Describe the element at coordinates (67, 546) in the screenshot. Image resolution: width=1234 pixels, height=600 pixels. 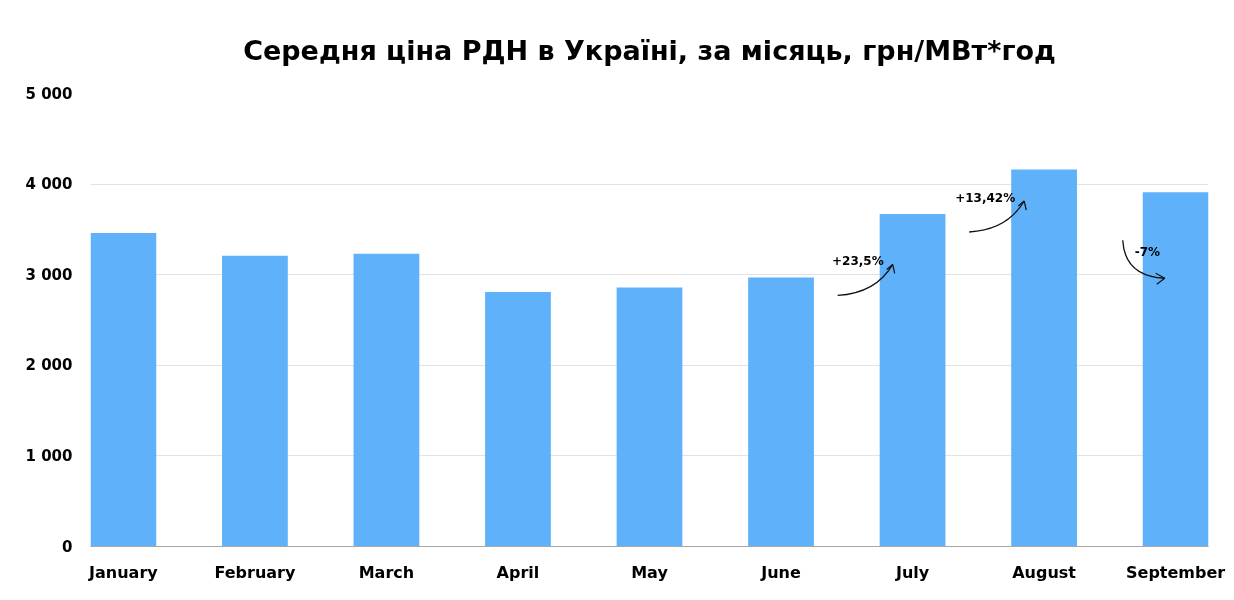
I see `y-tick-label: 0` at that location.